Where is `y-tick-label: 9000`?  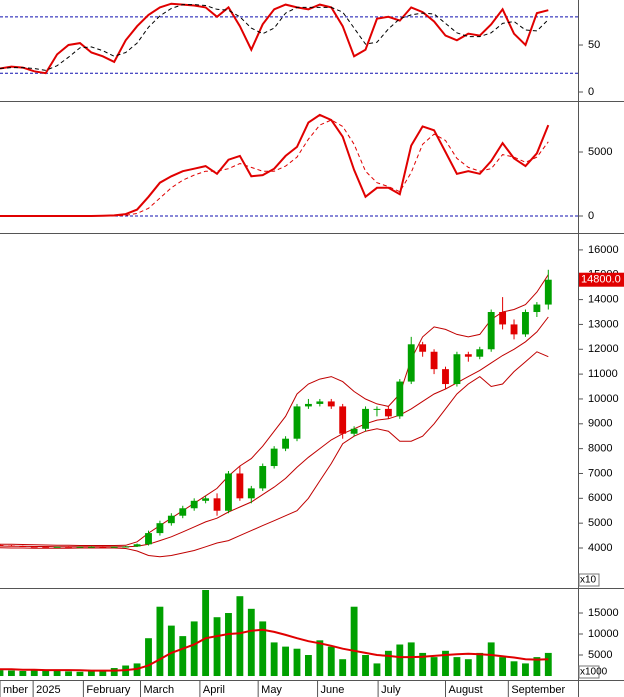
y-tick-label: 9000 is located at coordinates (600, 424).